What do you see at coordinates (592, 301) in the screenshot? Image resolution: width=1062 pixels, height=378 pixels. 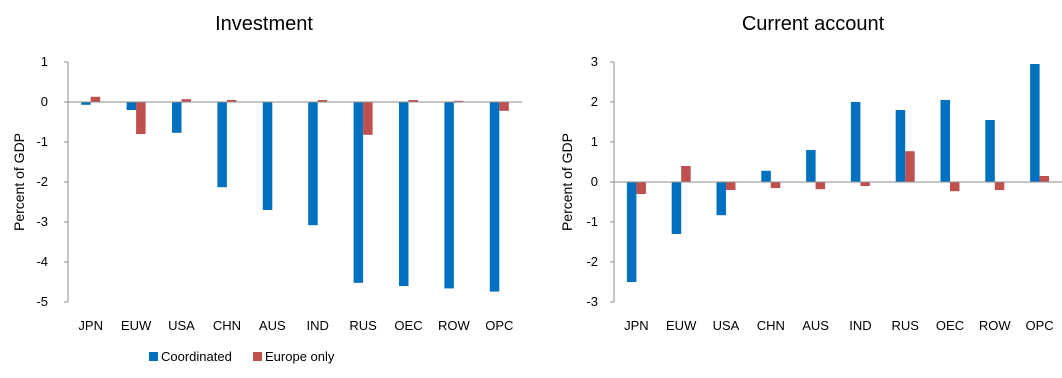 I see `chart2-y-tick-label: -3` at bounding box center [592, 301].